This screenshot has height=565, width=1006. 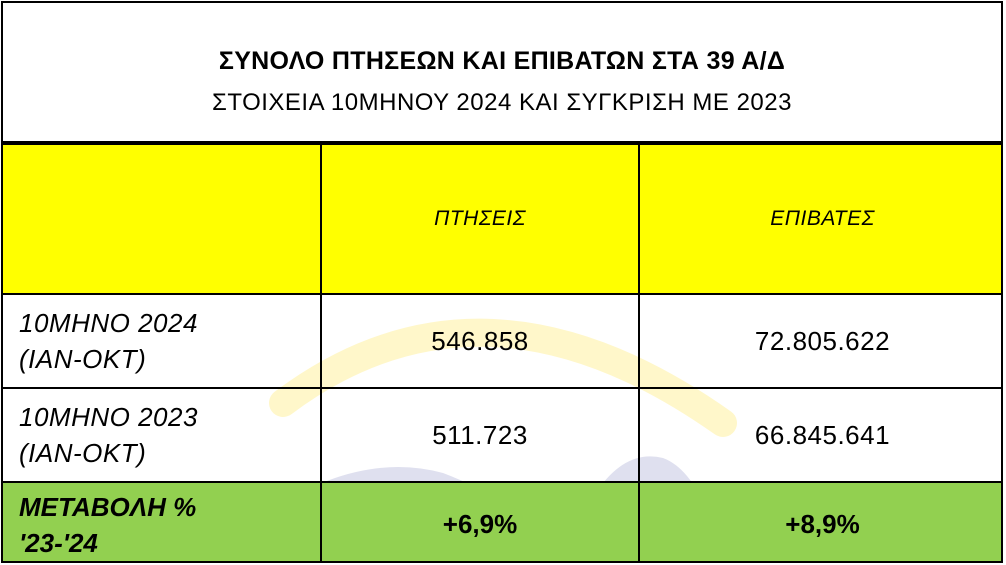 I want to click on header-corner-cell, so click(x=162, y=219).